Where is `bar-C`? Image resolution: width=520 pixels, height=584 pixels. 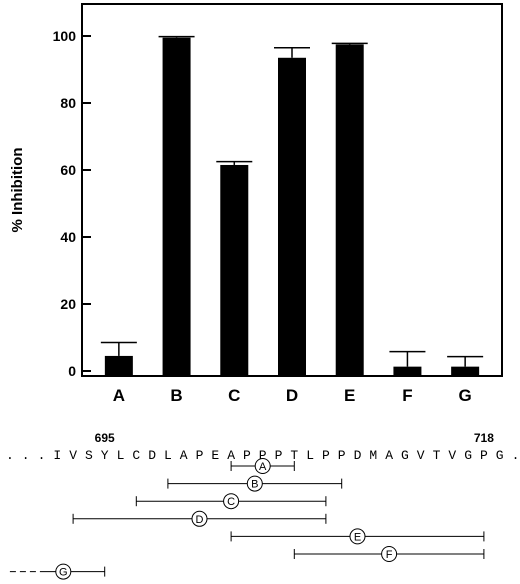 bar-C is located at coordinates (234, 269).